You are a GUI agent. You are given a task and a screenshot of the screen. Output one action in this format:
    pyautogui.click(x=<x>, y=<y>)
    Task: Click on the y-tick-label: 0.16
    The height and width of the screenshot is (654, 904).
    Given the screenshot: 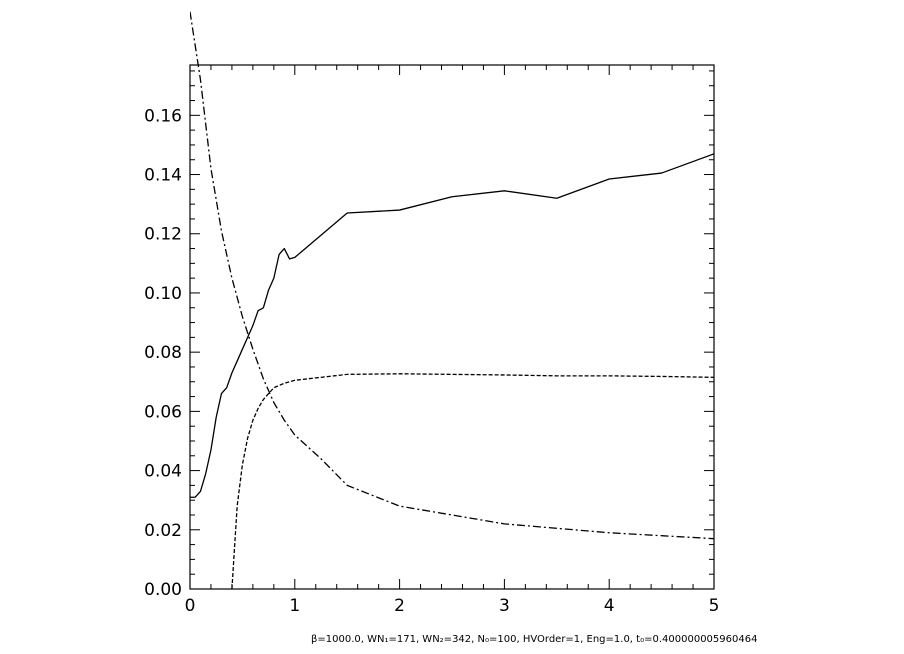 What is the action you would take?
    pyautogui.click(x=163, y=116)
    